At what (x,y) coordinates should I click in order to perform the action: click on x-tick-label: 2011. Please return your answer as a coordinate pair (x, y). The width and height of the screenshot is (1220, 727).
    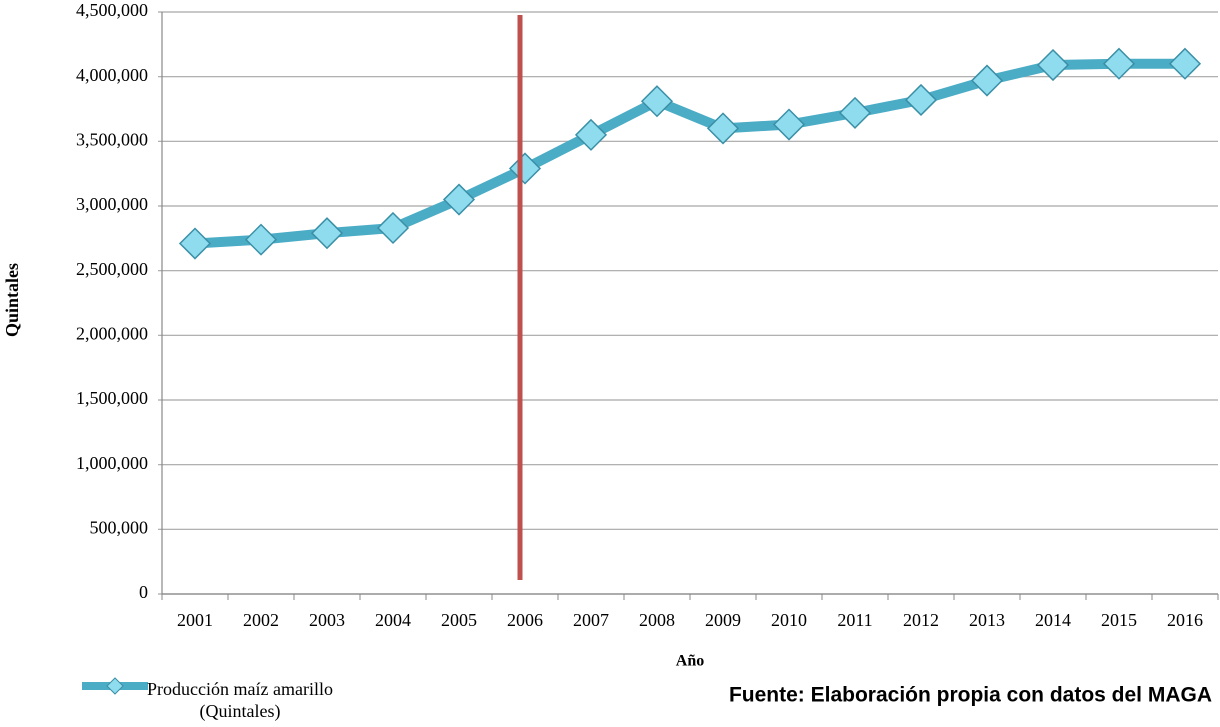
    Looking at the image, I should click on (854, 620).